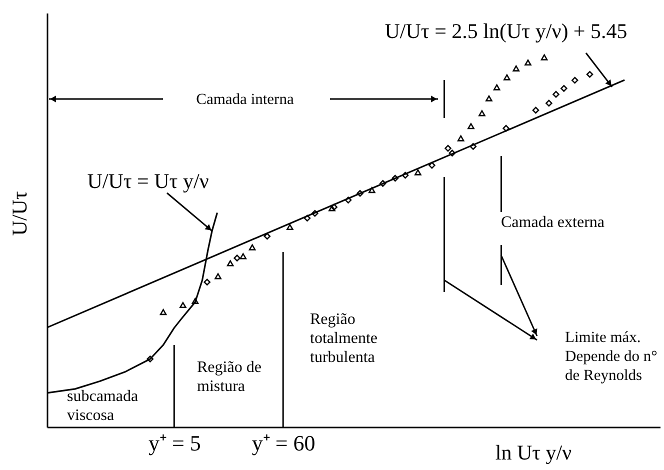 Image resolution: width=664 pixels, height=470 pixels. What do you see at coordinates (344, 338) in the screenshot?
I see `annotation: Região totalmente turbulenta` at bounding box center [344, 338].